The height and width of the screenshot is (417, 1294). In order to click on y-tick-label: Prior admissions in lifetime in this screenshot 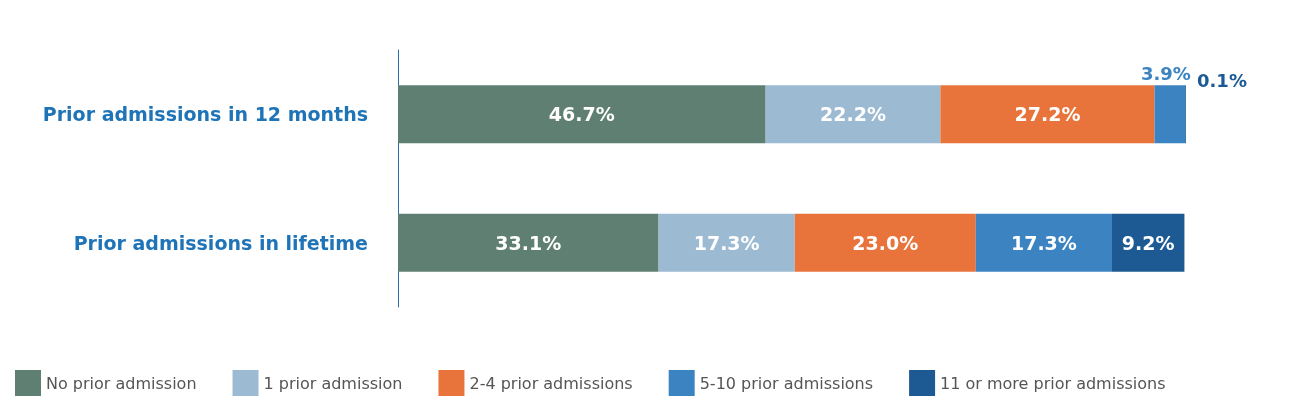, I will do `click(220, 242)`.